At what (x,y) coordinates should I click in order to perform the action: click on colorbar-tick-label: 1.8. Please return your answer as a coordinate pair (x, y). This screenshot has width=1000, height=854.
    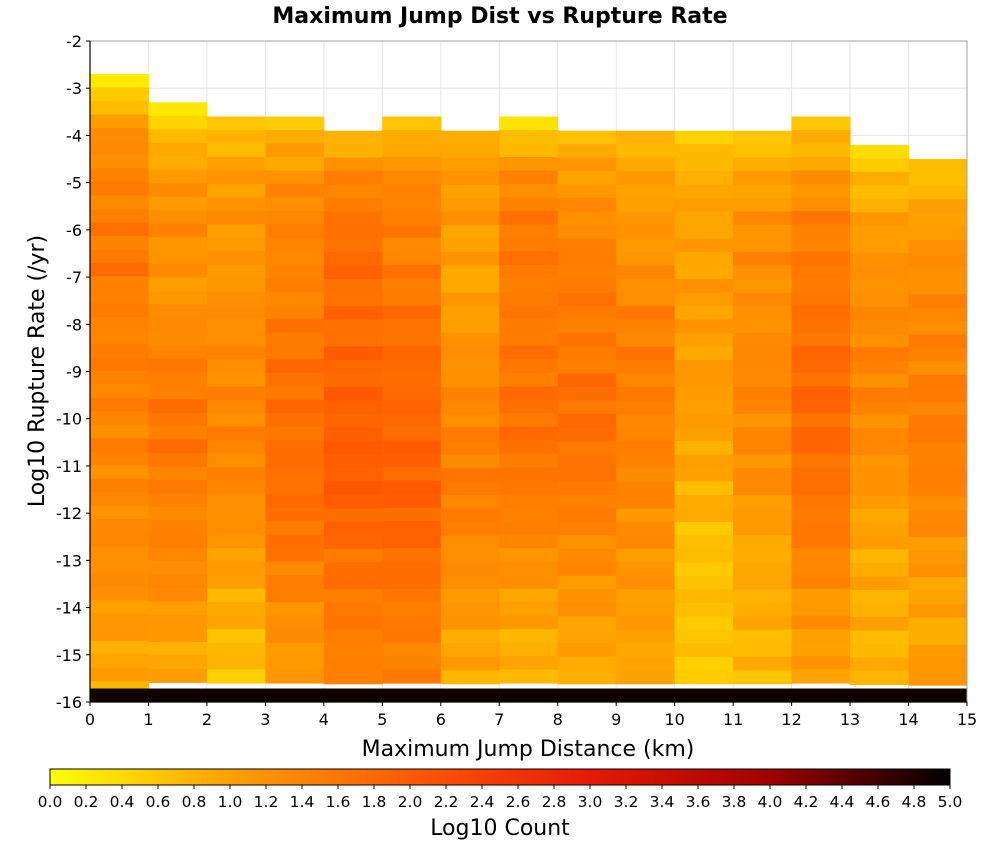
    Looking at the image, I should click on (374, 802).